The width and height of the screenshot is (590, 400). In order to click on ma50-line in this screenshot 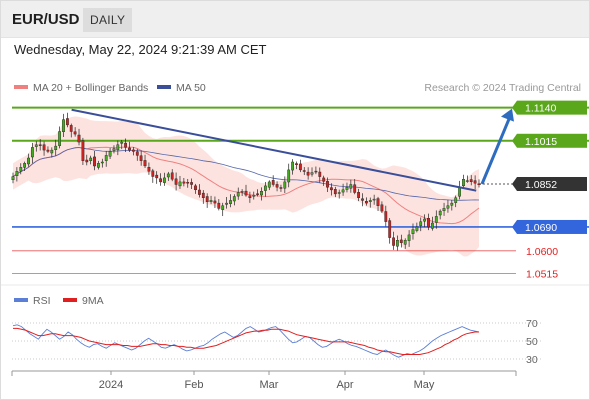, I will do `click(246, 174)`.